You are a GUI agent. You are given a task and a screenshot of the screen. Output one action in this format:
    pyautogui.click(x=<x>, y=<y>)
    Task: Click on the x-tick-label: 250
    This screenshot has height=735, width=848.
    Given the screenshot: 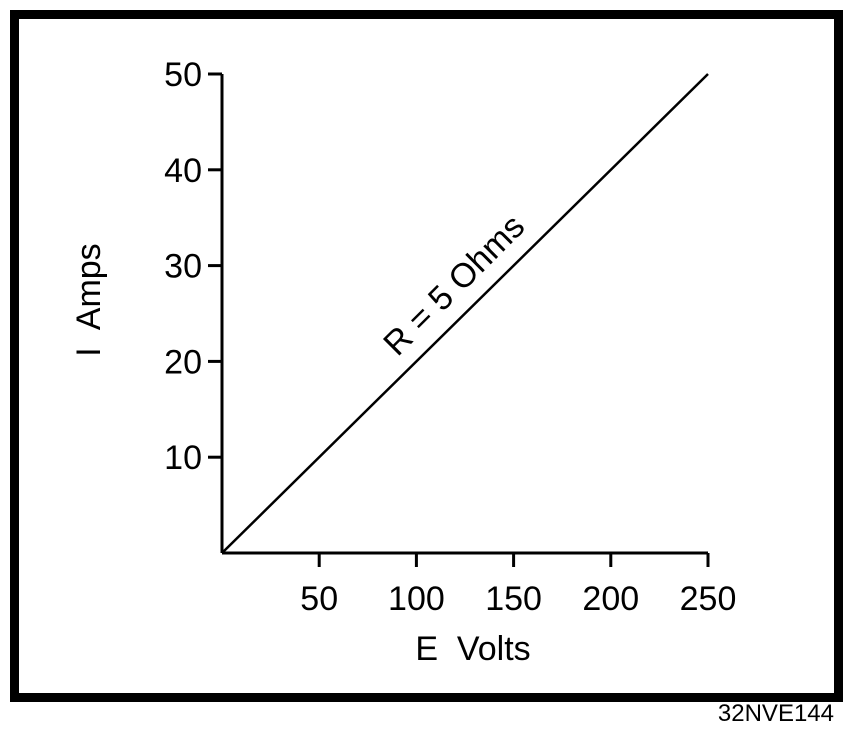 What is the action you would take?
    pyautogui.click(x=708, y=599)
    